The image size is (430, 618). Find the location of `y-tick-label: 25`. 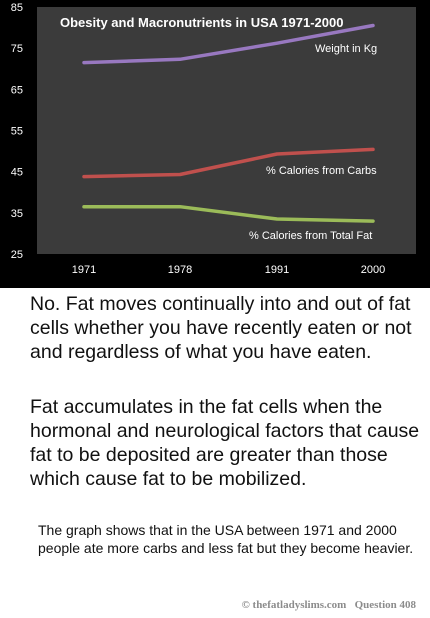

y-tick-label: 25 is located at coordinates (17, 255).